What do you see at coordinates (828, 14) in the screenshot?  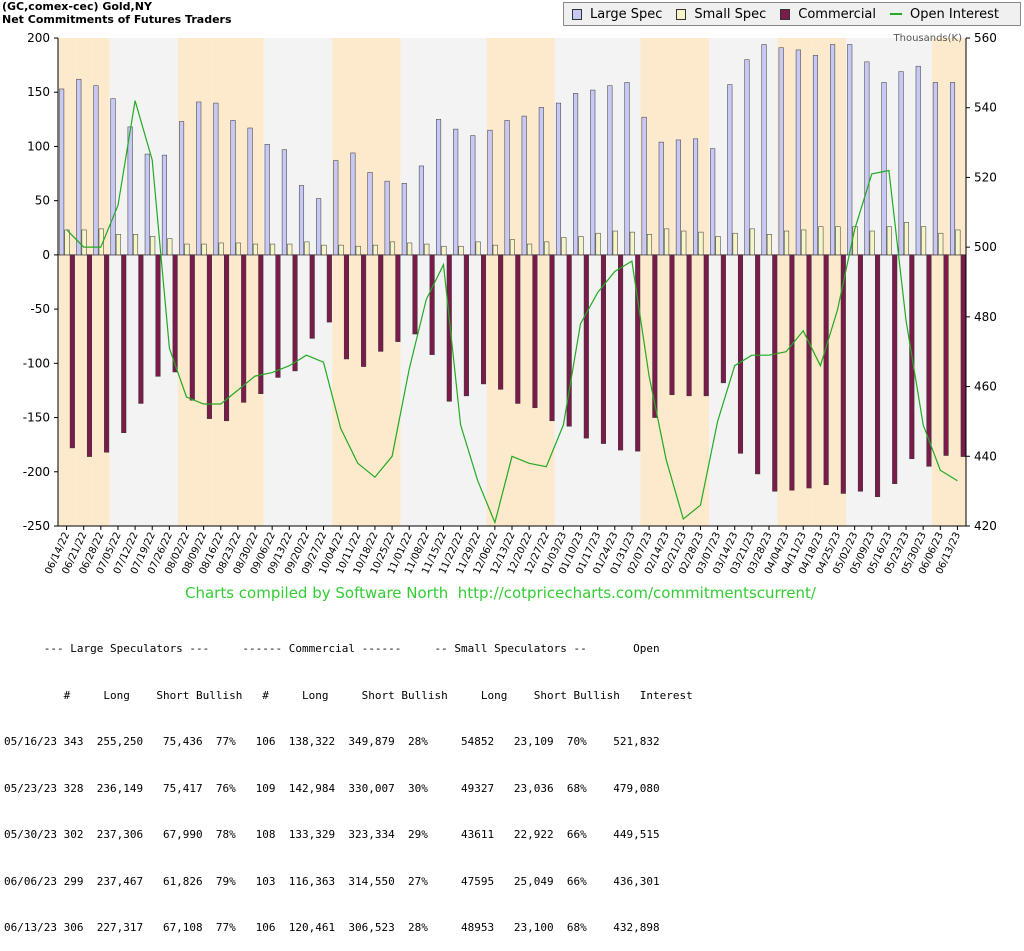 I see `legend-item-commercial: Commercial` at bounding box center [828, 14].